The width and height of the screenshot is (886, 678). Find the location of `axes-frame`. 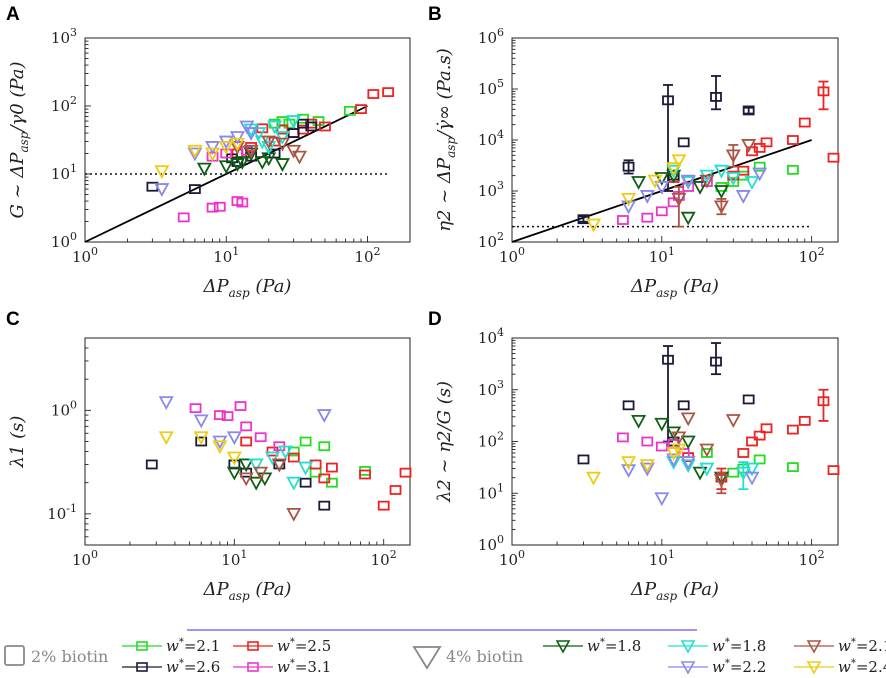

axes-frame is located at coordinates (247, 140).